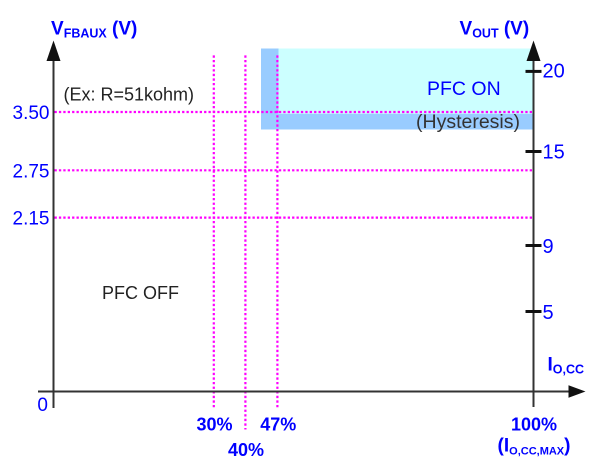 This screenshot has width=606, height=460. What do you see at coordinates (554, 153) in the screenshot?
I see `svg-text: 15` at bounding box center [554, 153].